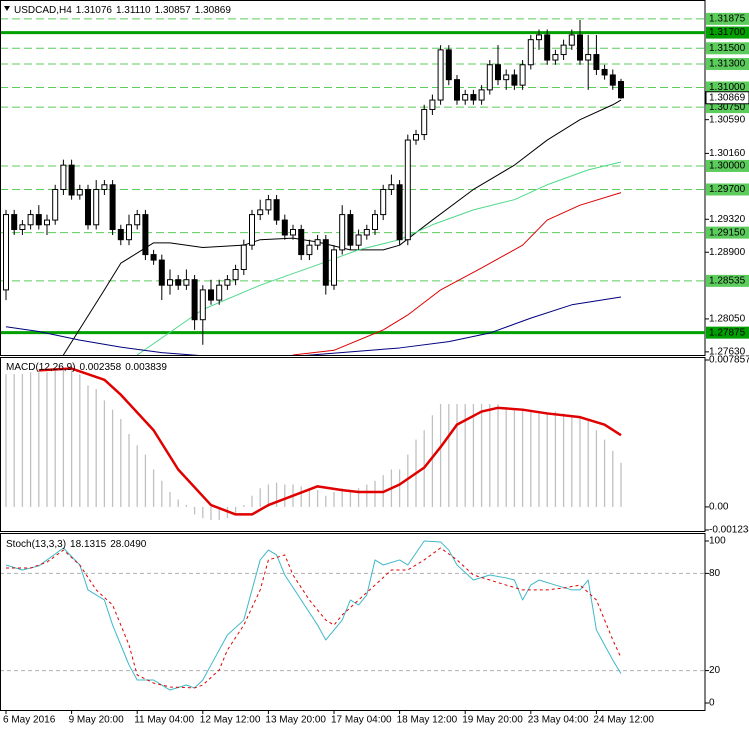 The image size is (749, 731). I want to click on macd-title: MACD(12,26,9), so click(40, 367).